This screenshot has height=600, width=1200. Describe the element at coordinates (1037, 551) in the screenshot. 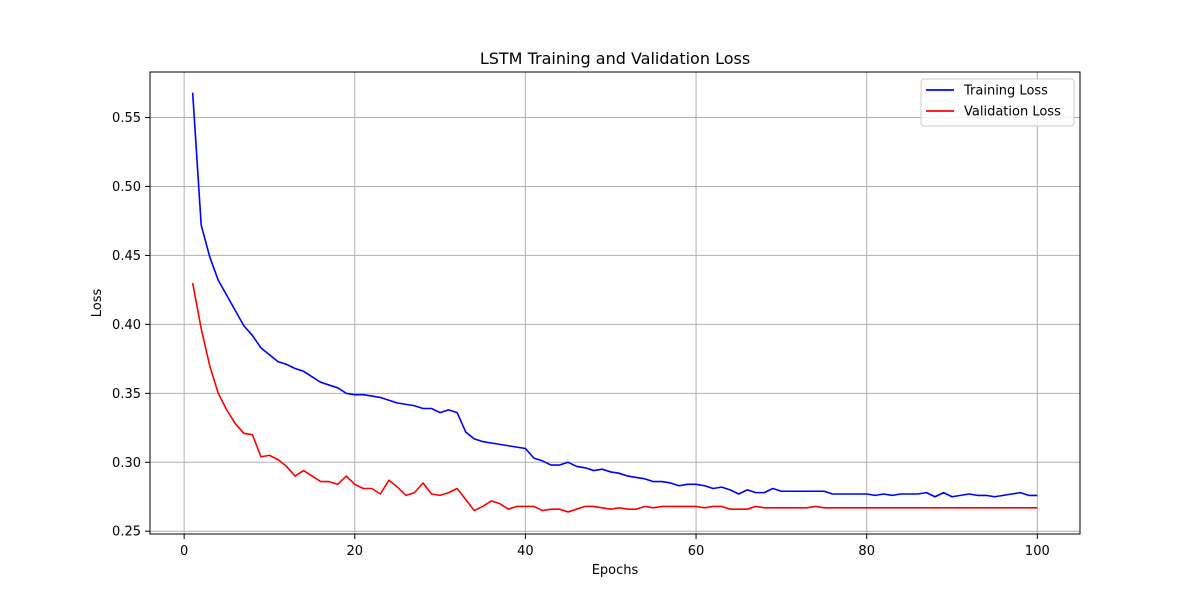

I see `x-tick-label: 100` at that location.